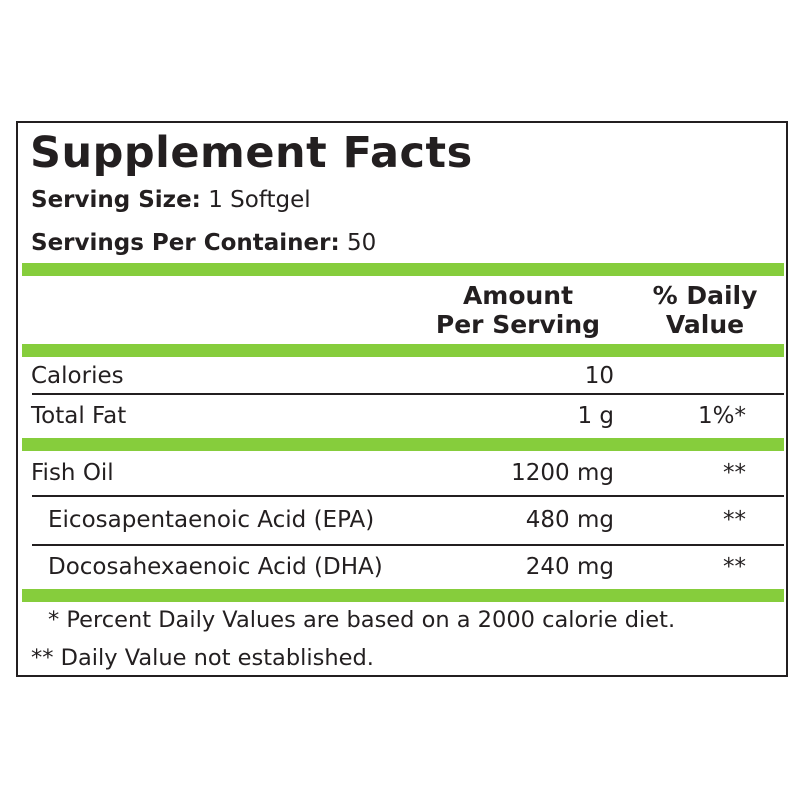 This screenshot has width=800, height=800. I want to click on row-amount: 1 g, so click(595, 416).